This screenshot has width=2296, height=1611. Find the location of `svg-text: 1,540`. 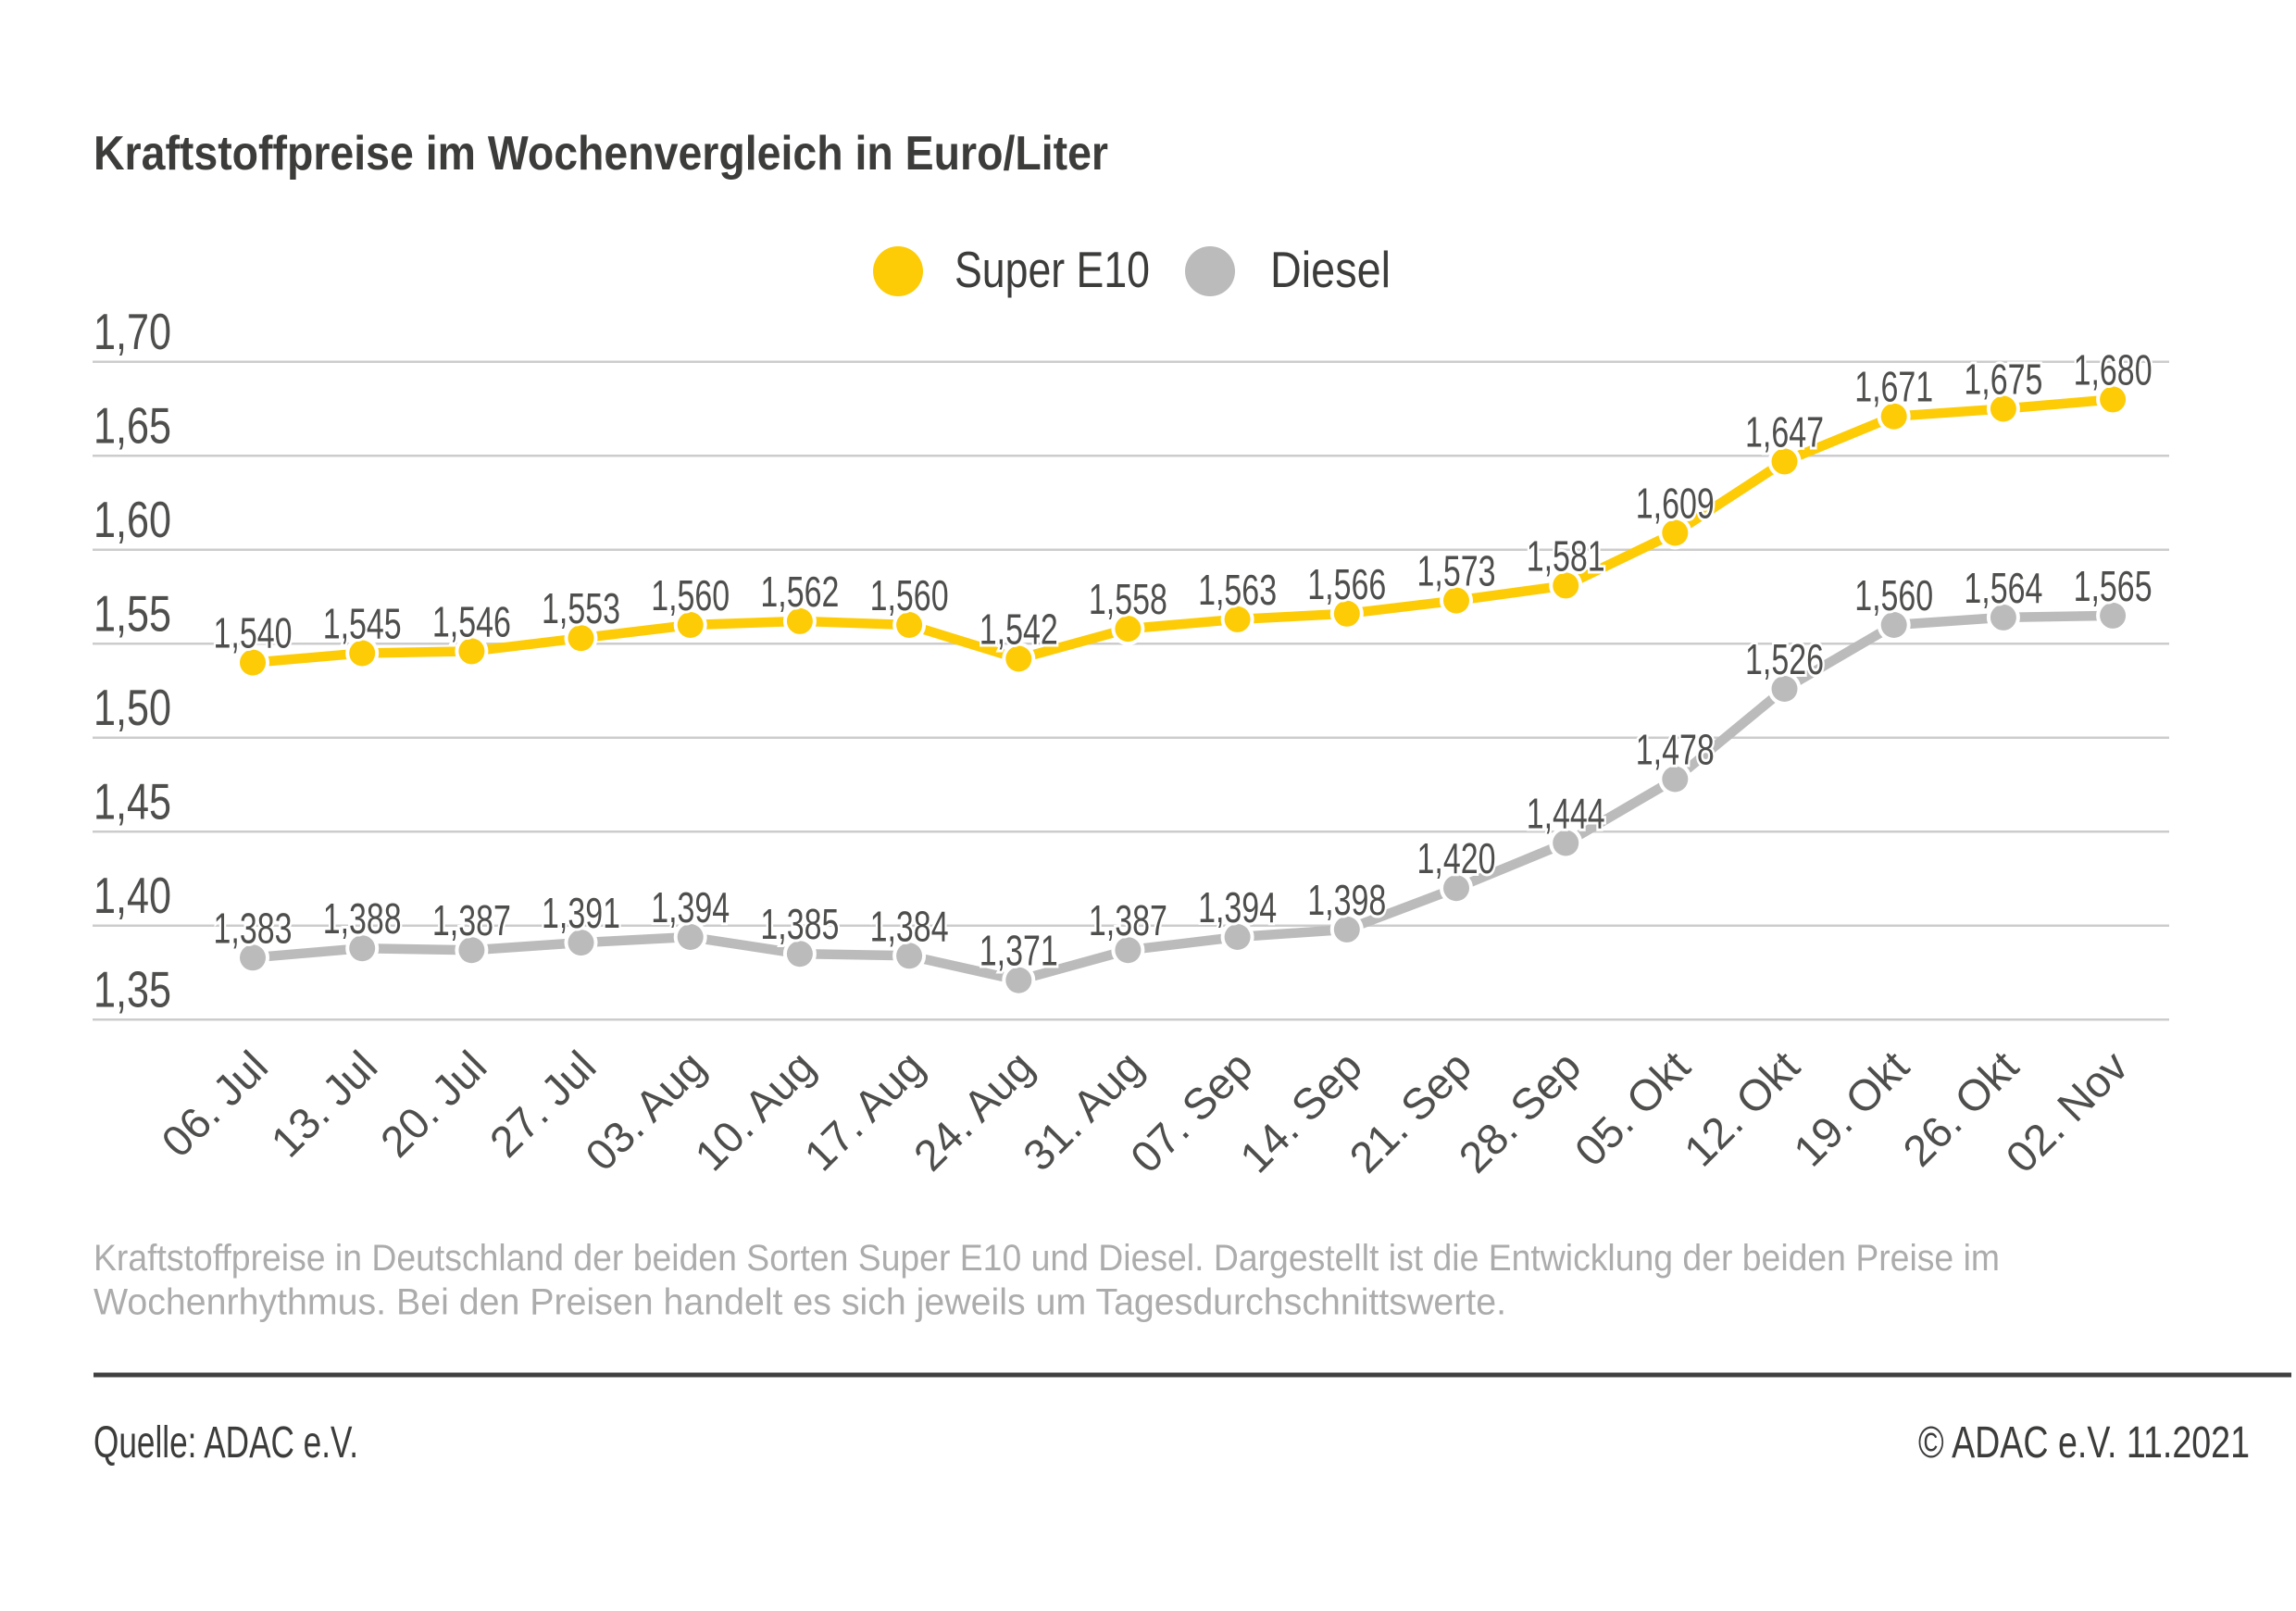

svg-text: 1,540 is located at coordinates (253, 633).